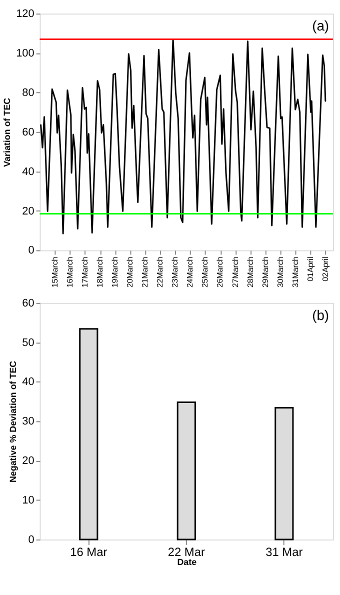 Image resolution: width=340 pixels, height=595 pixels. Describe the element at coordinates (55, 272) in the screenshot. I see `x-tick-label: 15March` at that location.